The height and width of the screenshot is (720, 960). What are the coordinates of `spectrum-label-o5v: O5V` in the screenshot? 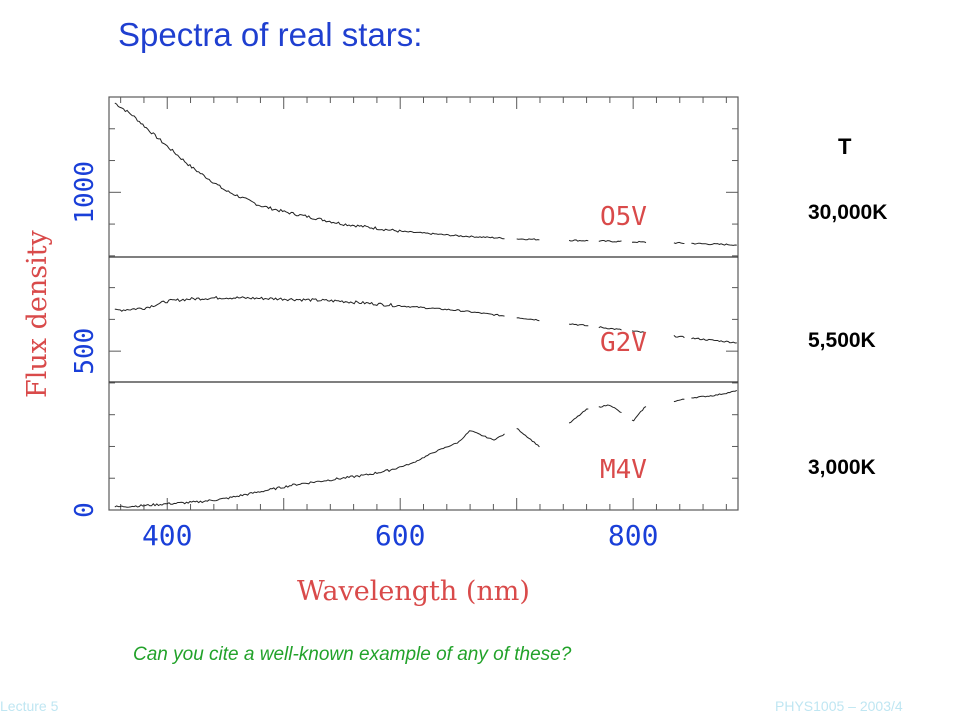 It's located at (623, 217).